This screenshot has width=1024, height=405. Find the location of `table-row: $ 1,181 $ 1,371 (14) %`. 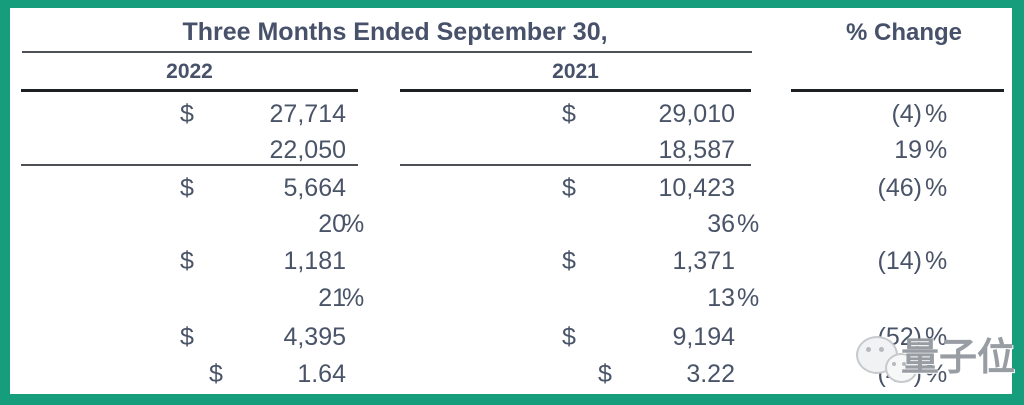

table-row: $ 1,181 $ 1,371 (14) % is located at coordinates (512, 261).